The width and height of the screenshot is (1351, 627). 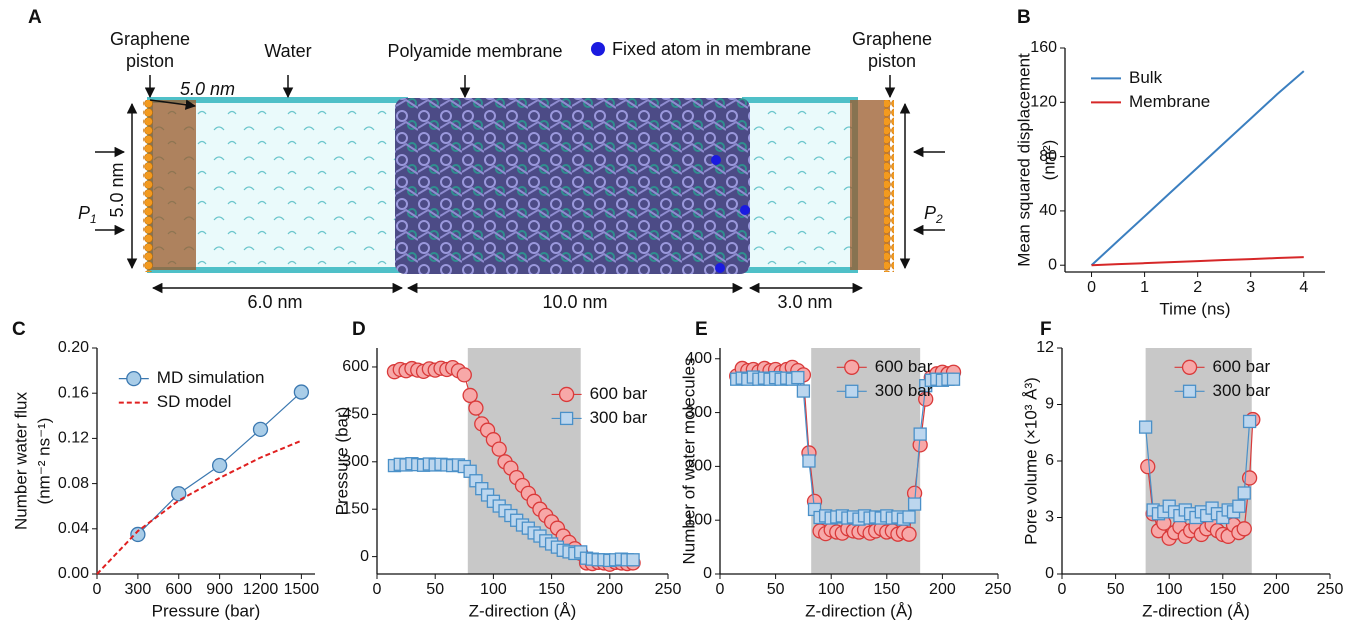 I want to click on x-tick-label: 50, so click(x=1116, y=589).